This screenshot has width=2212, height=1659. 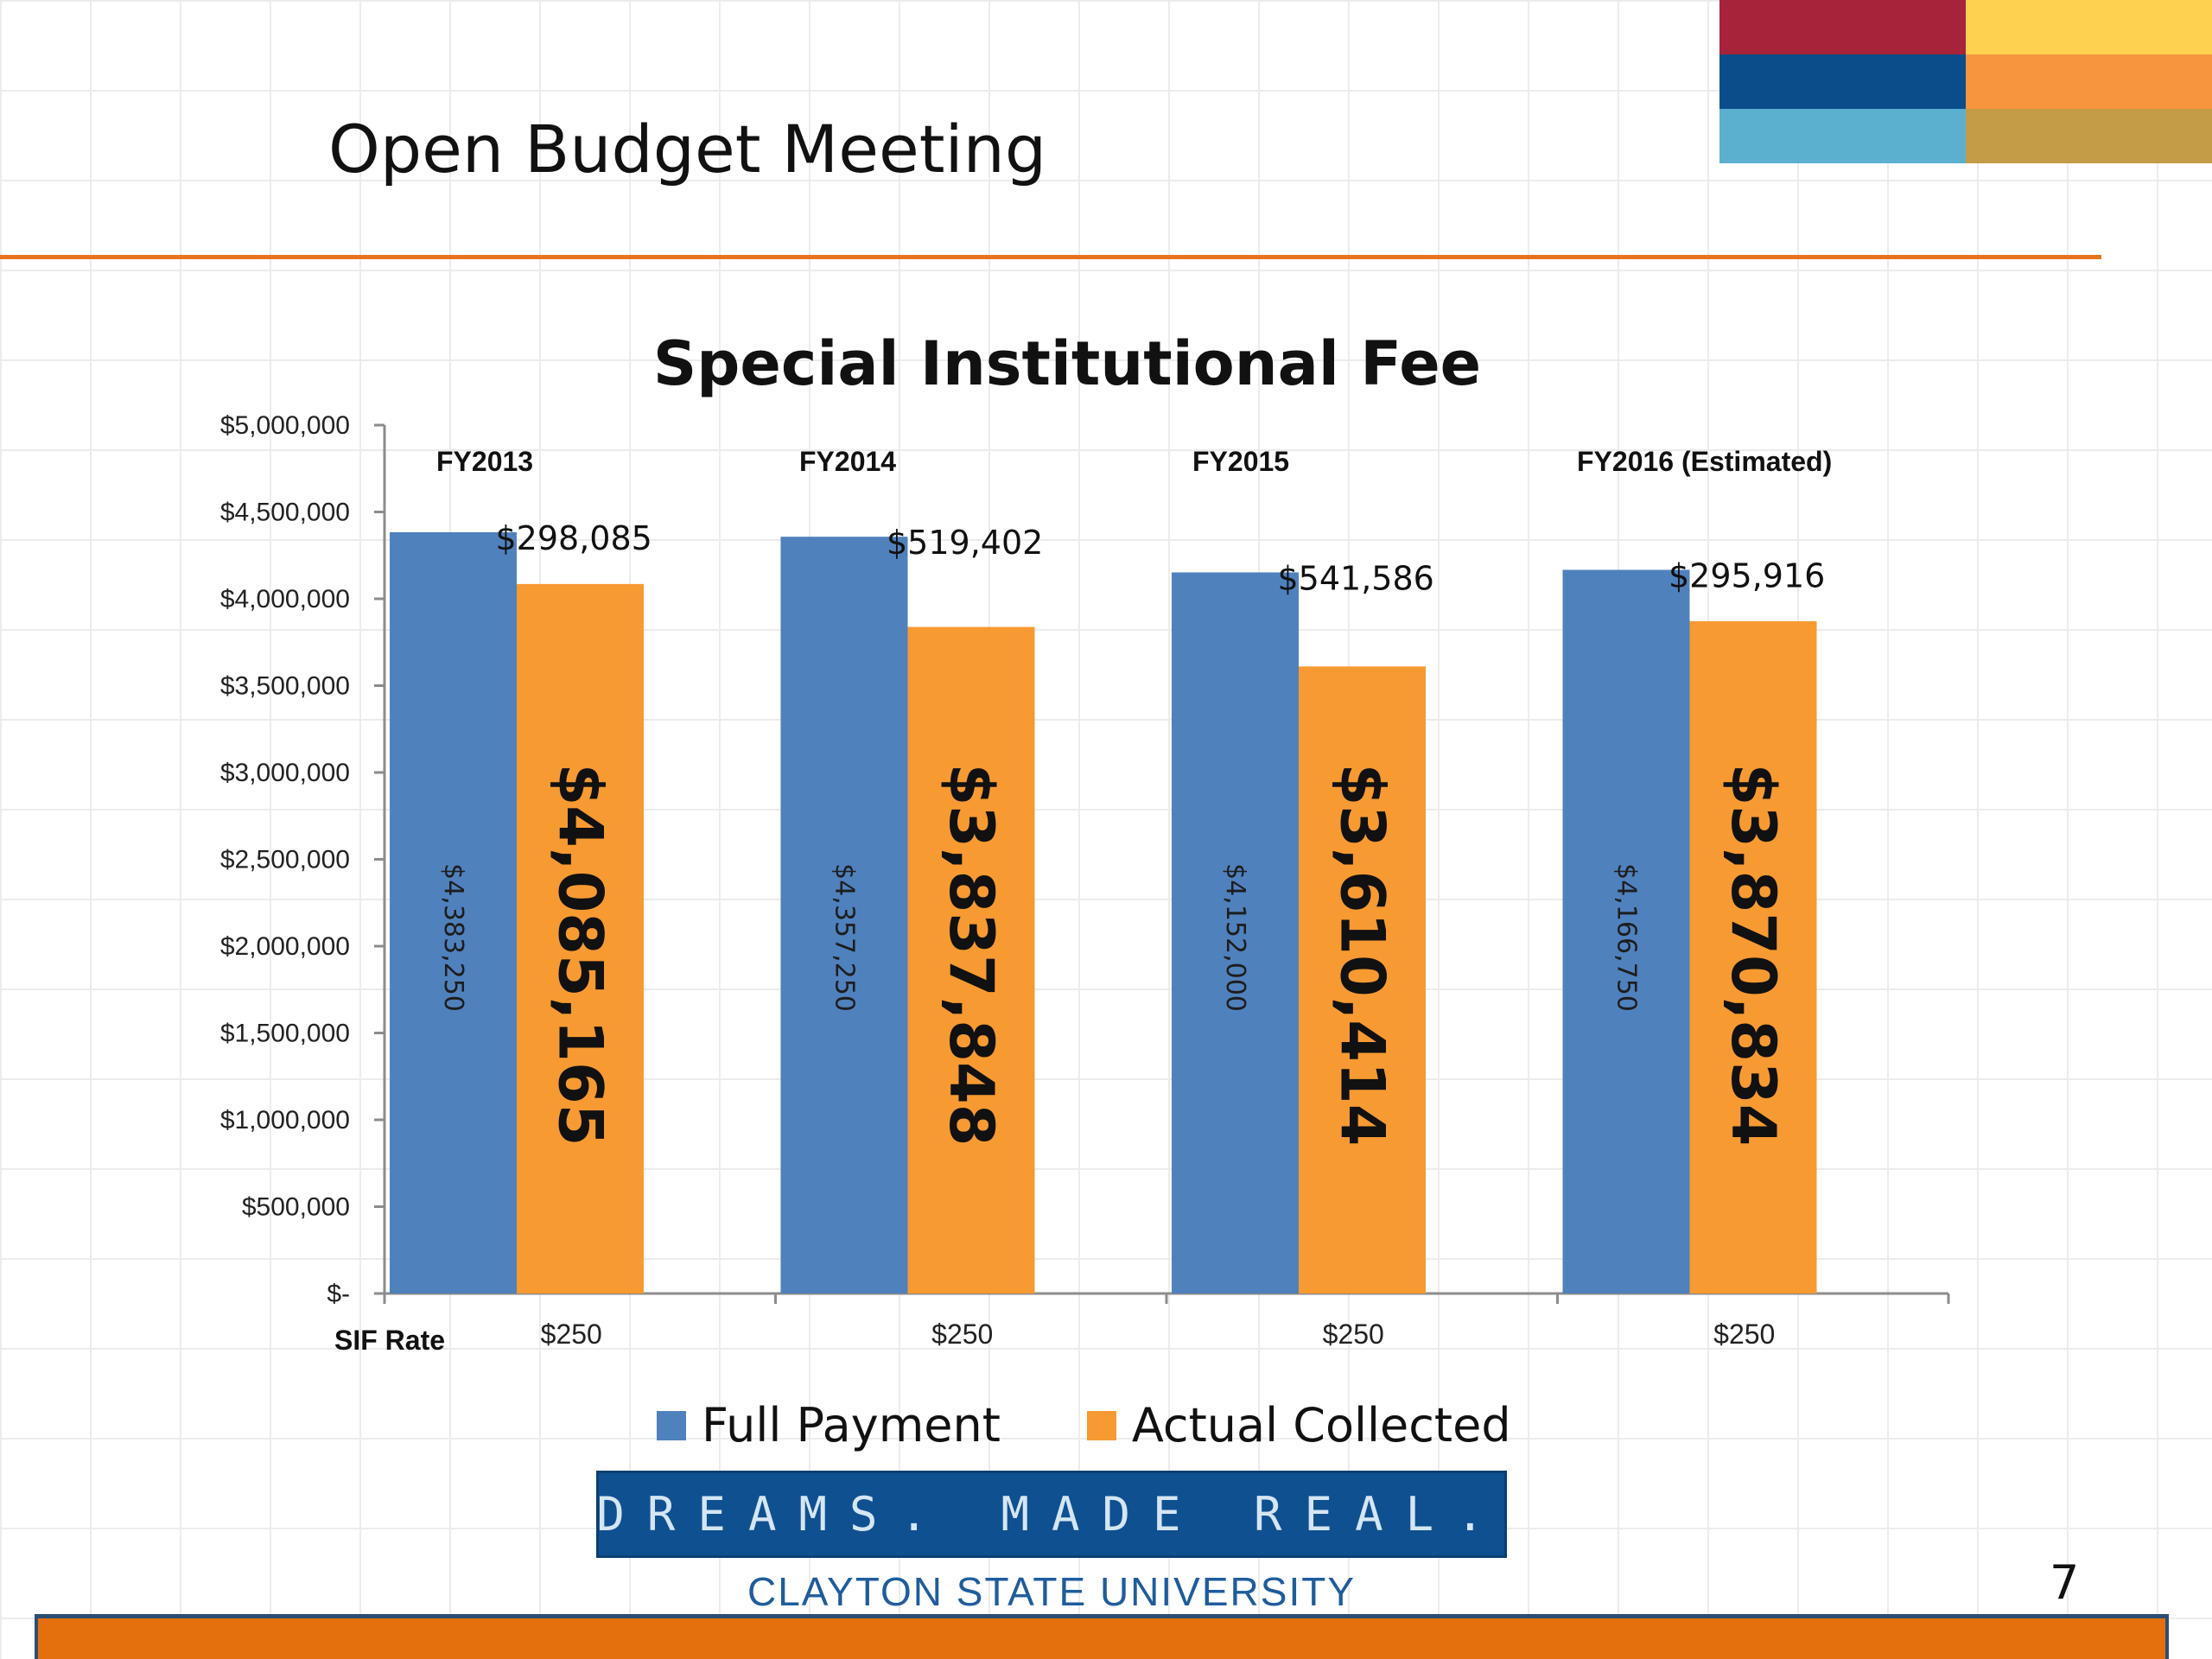 What do you see at coordinates (1235, 937) in the screenshot?
I see `data-label-full-payment: $4,152,000` at bounding box center [1235, 937].